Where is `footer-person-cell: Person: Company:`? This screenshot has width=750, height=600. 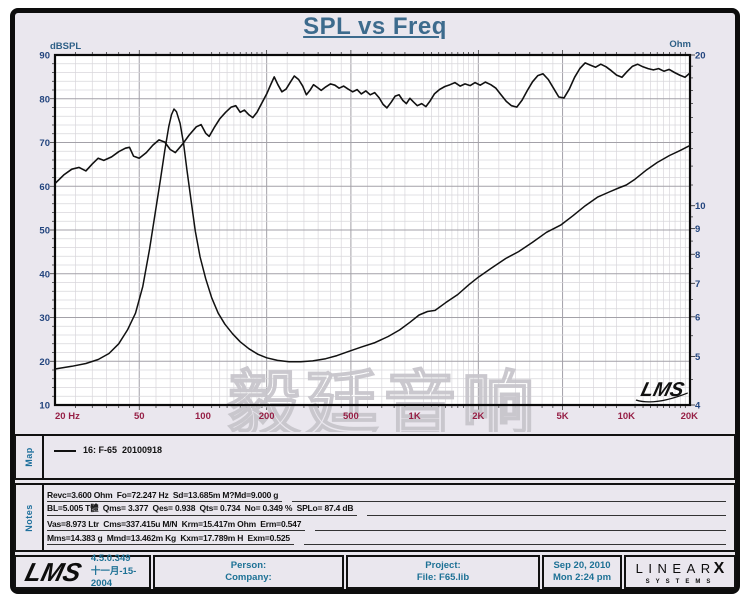 footer-person-cell: Person: Company: is located at coordinates (248, 572).